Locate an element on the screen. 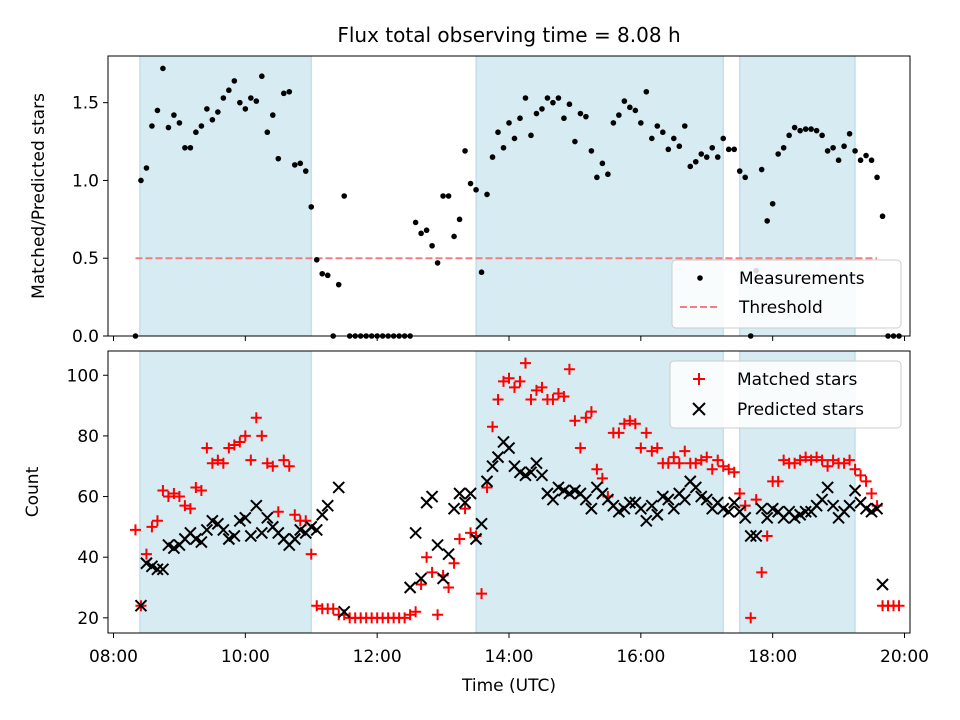  y-tick-label: 1.5 is located at coordinates (85, 104).